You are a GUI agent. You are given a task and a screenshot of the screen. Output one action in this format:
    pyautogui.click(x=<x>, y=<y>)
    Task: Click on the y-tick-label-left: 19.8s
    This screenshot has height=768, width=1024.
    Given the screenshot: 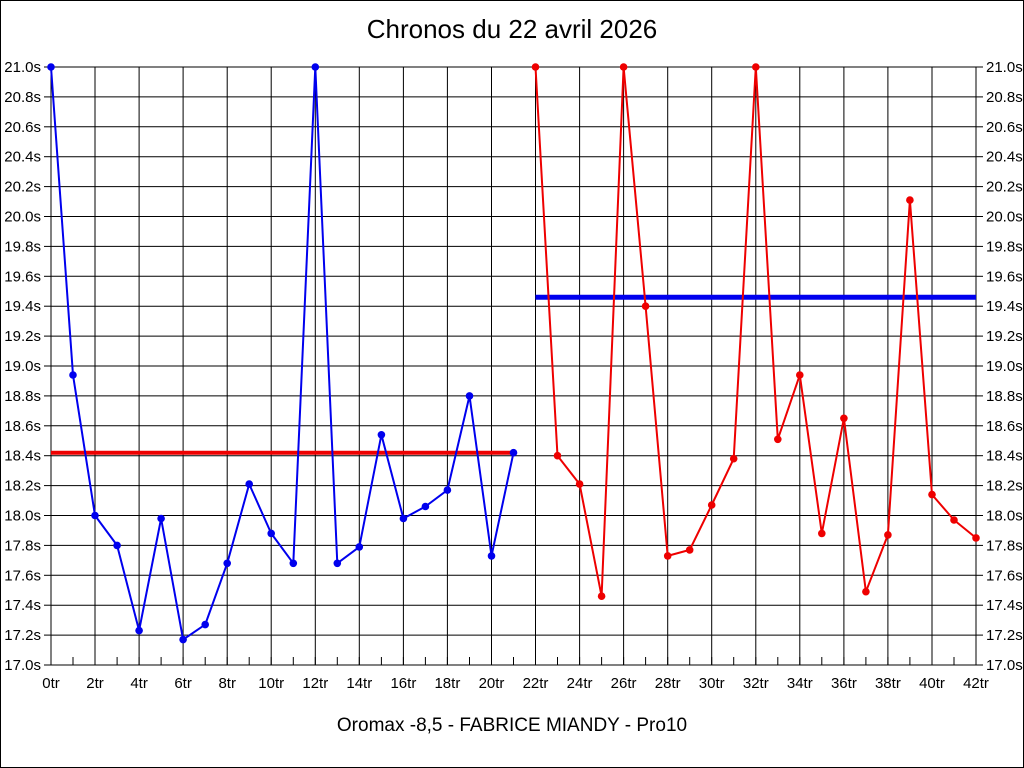 What is the action you would take?
    pyautogui.click(x=22, y=246)
    